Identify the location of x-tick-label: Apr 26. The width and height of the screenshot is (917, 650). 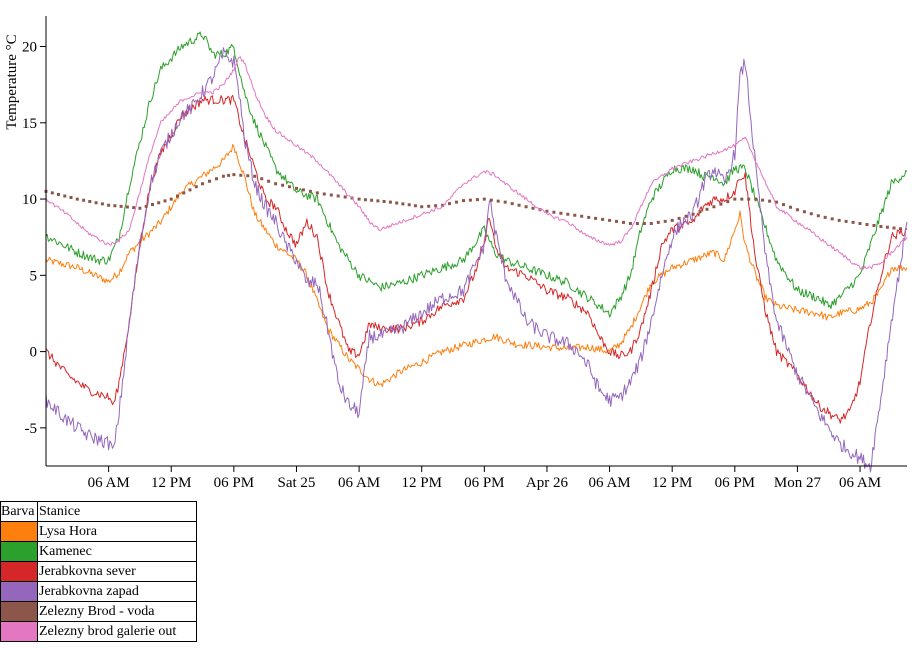
(547, 483).